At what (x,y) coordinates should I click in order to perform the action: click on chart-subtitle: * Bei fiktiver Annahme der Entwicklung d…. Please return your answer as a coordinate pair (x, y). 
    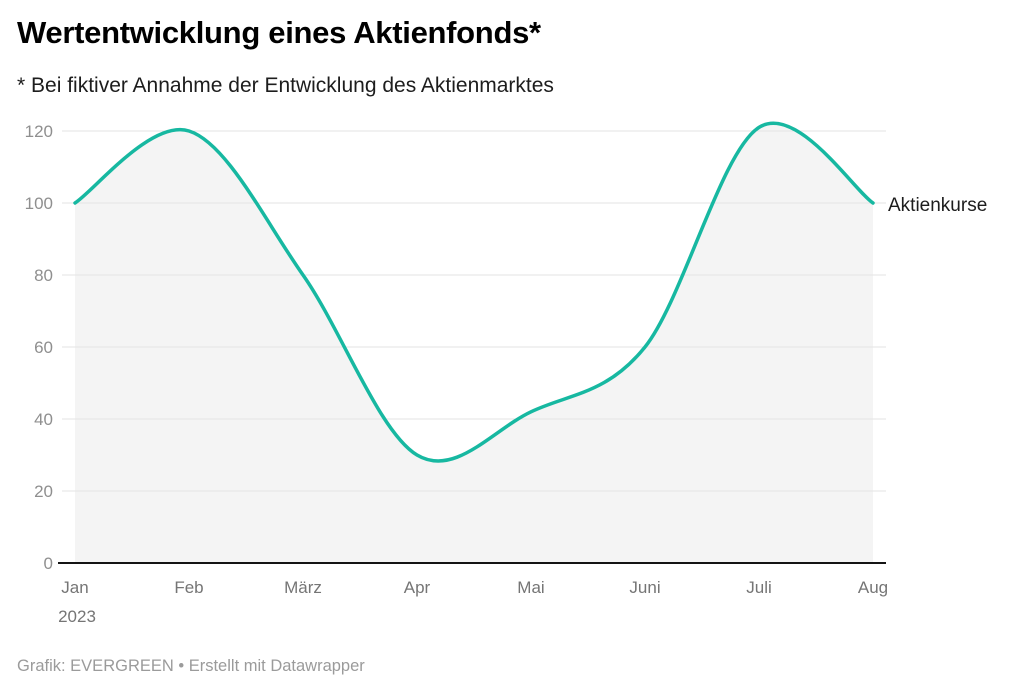
    Looking at the image, I should click on (285, 85).